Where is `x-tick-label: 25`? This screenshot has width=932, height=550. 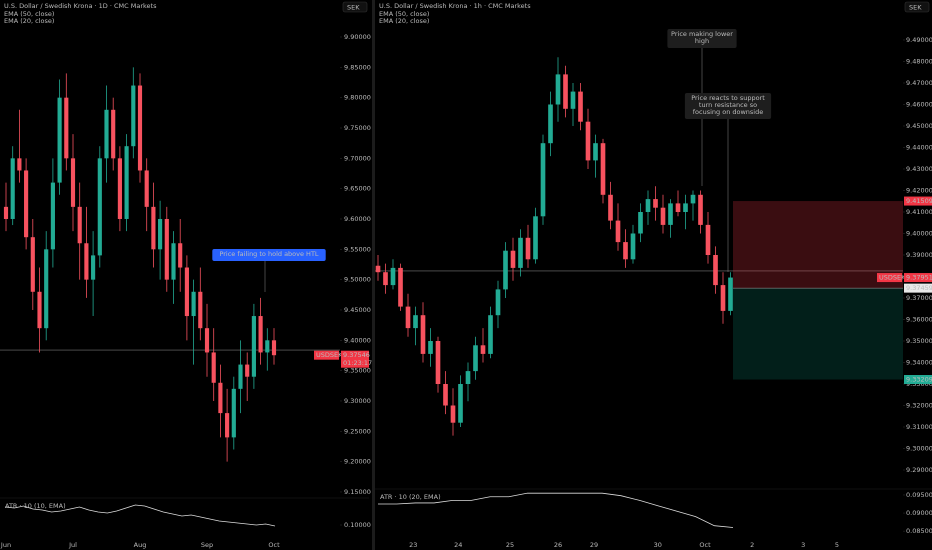
x-tick-label: 25 is located at coordinates (510, 545).